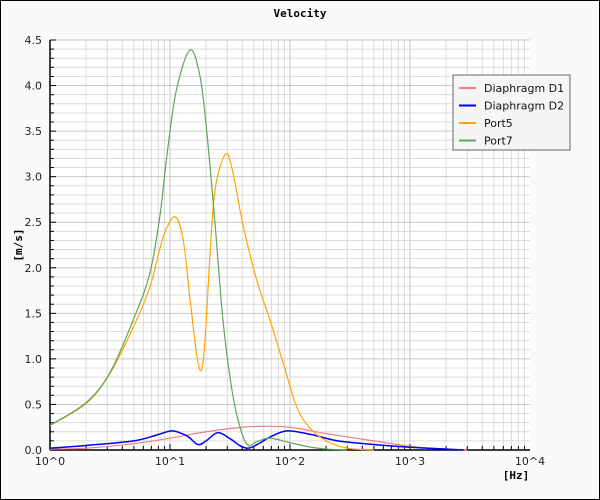 Image resolution: width=600 pixels, height=500 pixels. I want to click on y-tick-label: 4.0, so click(34, 86).